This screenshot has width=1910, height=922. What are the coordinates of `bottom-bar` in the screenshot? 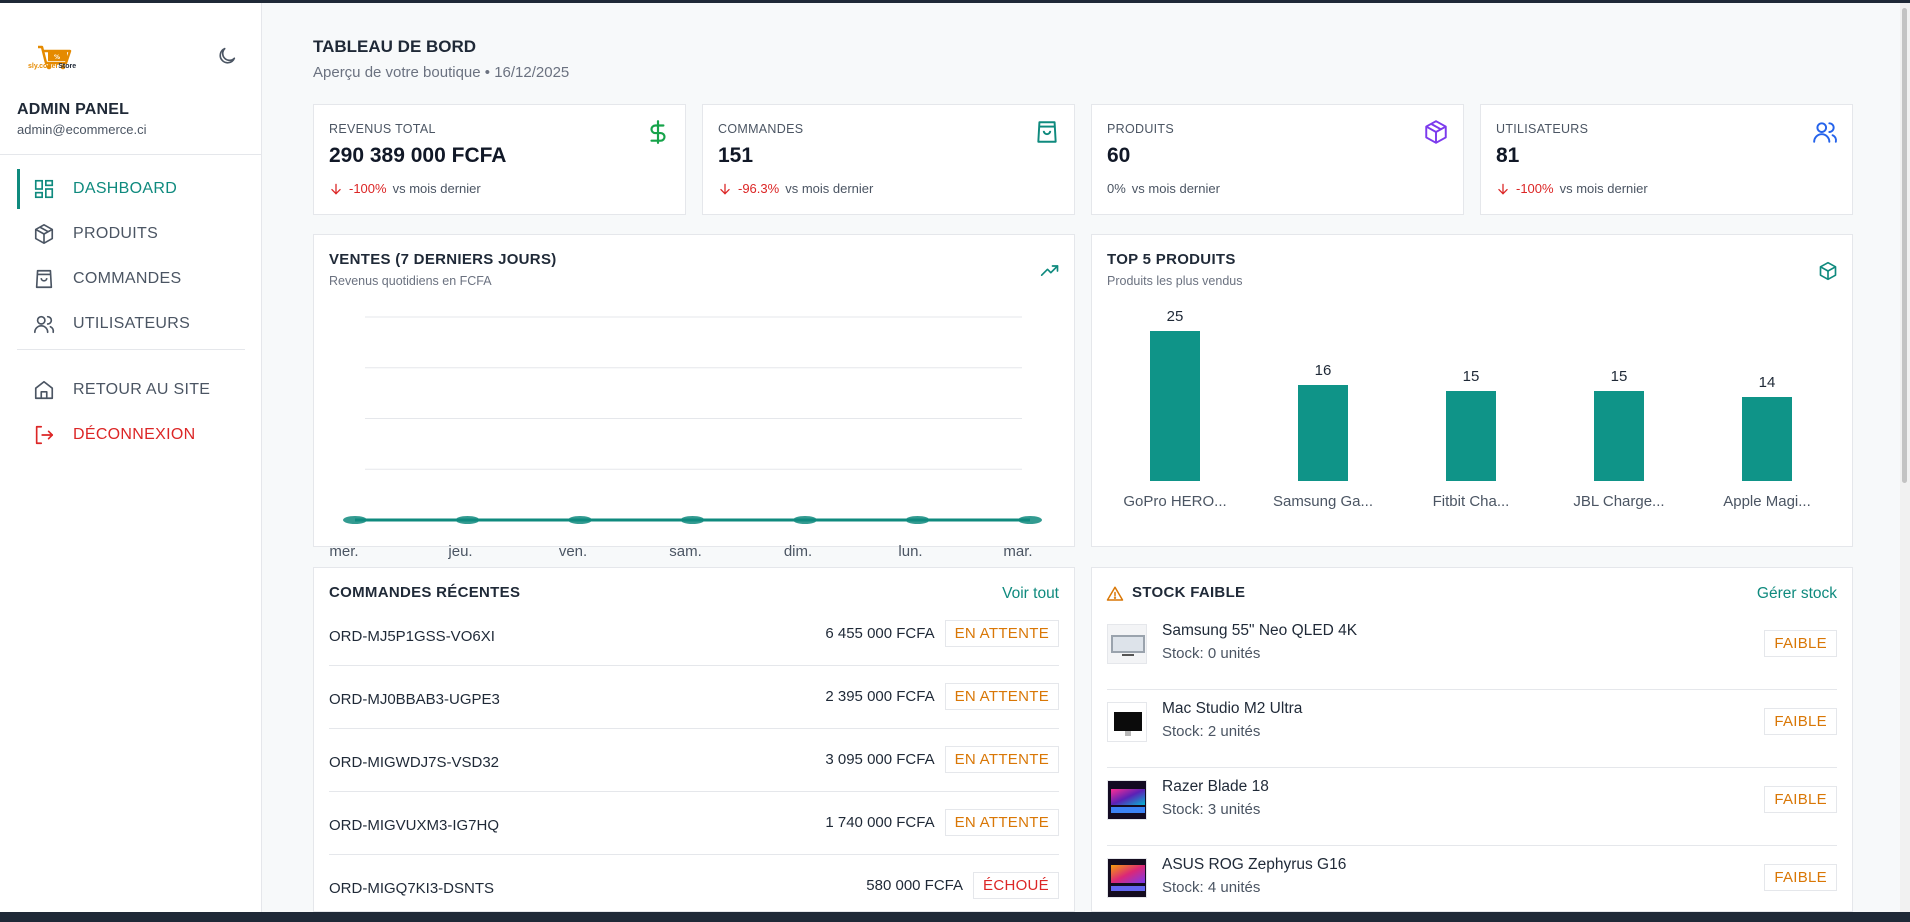 It's located at (955, 917).